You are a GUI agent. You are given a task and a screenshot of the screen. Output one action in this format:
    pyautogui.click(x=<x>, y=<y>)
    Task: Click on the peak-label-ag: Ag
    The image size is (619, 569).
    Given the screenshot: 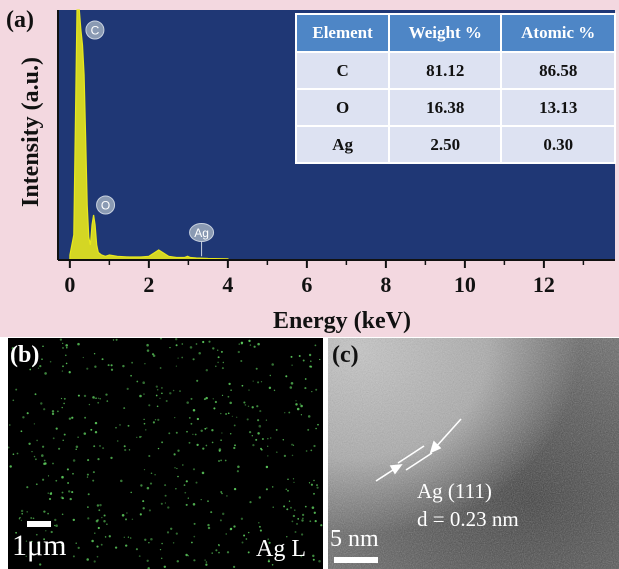 What is the action you would take?
    pyautogui.click(x=202, y=240)
    